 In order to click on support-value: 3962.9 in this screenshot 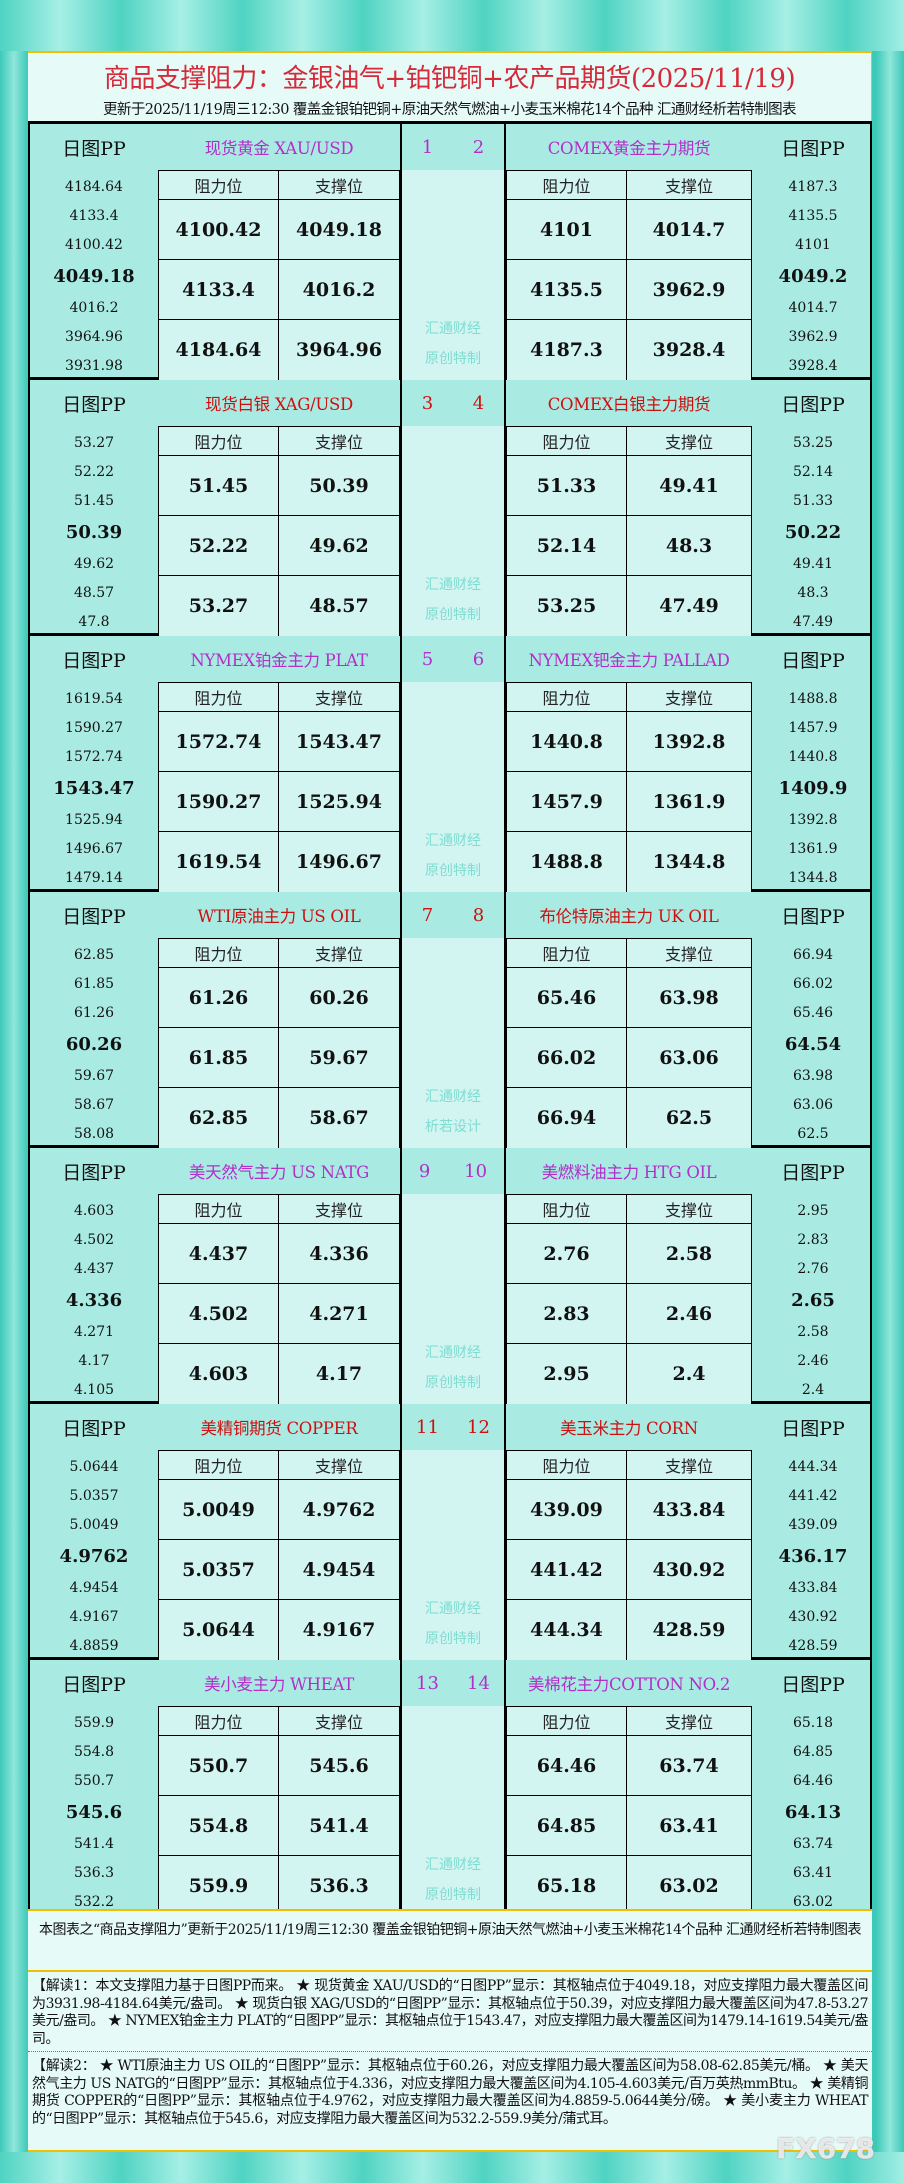, I will do `click(689, 290)`.